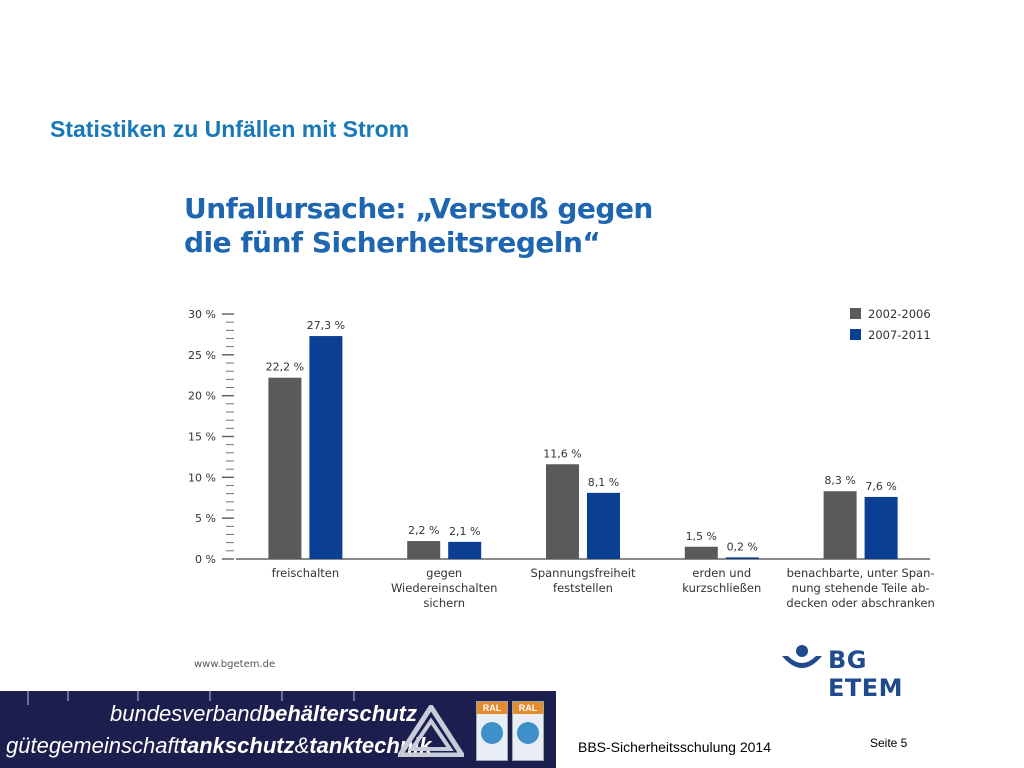  I want to click on data-label: 1,5 %, so click(701, 536).